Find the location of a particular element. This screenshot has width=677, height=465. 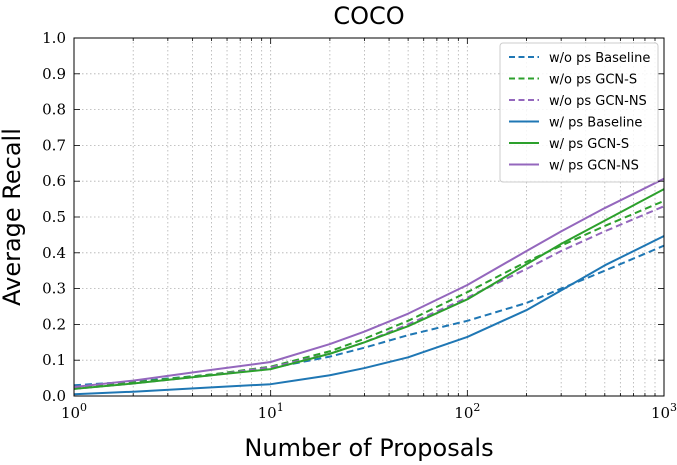

y-tick-label: 0.5 is located at coordinates (54, 217).